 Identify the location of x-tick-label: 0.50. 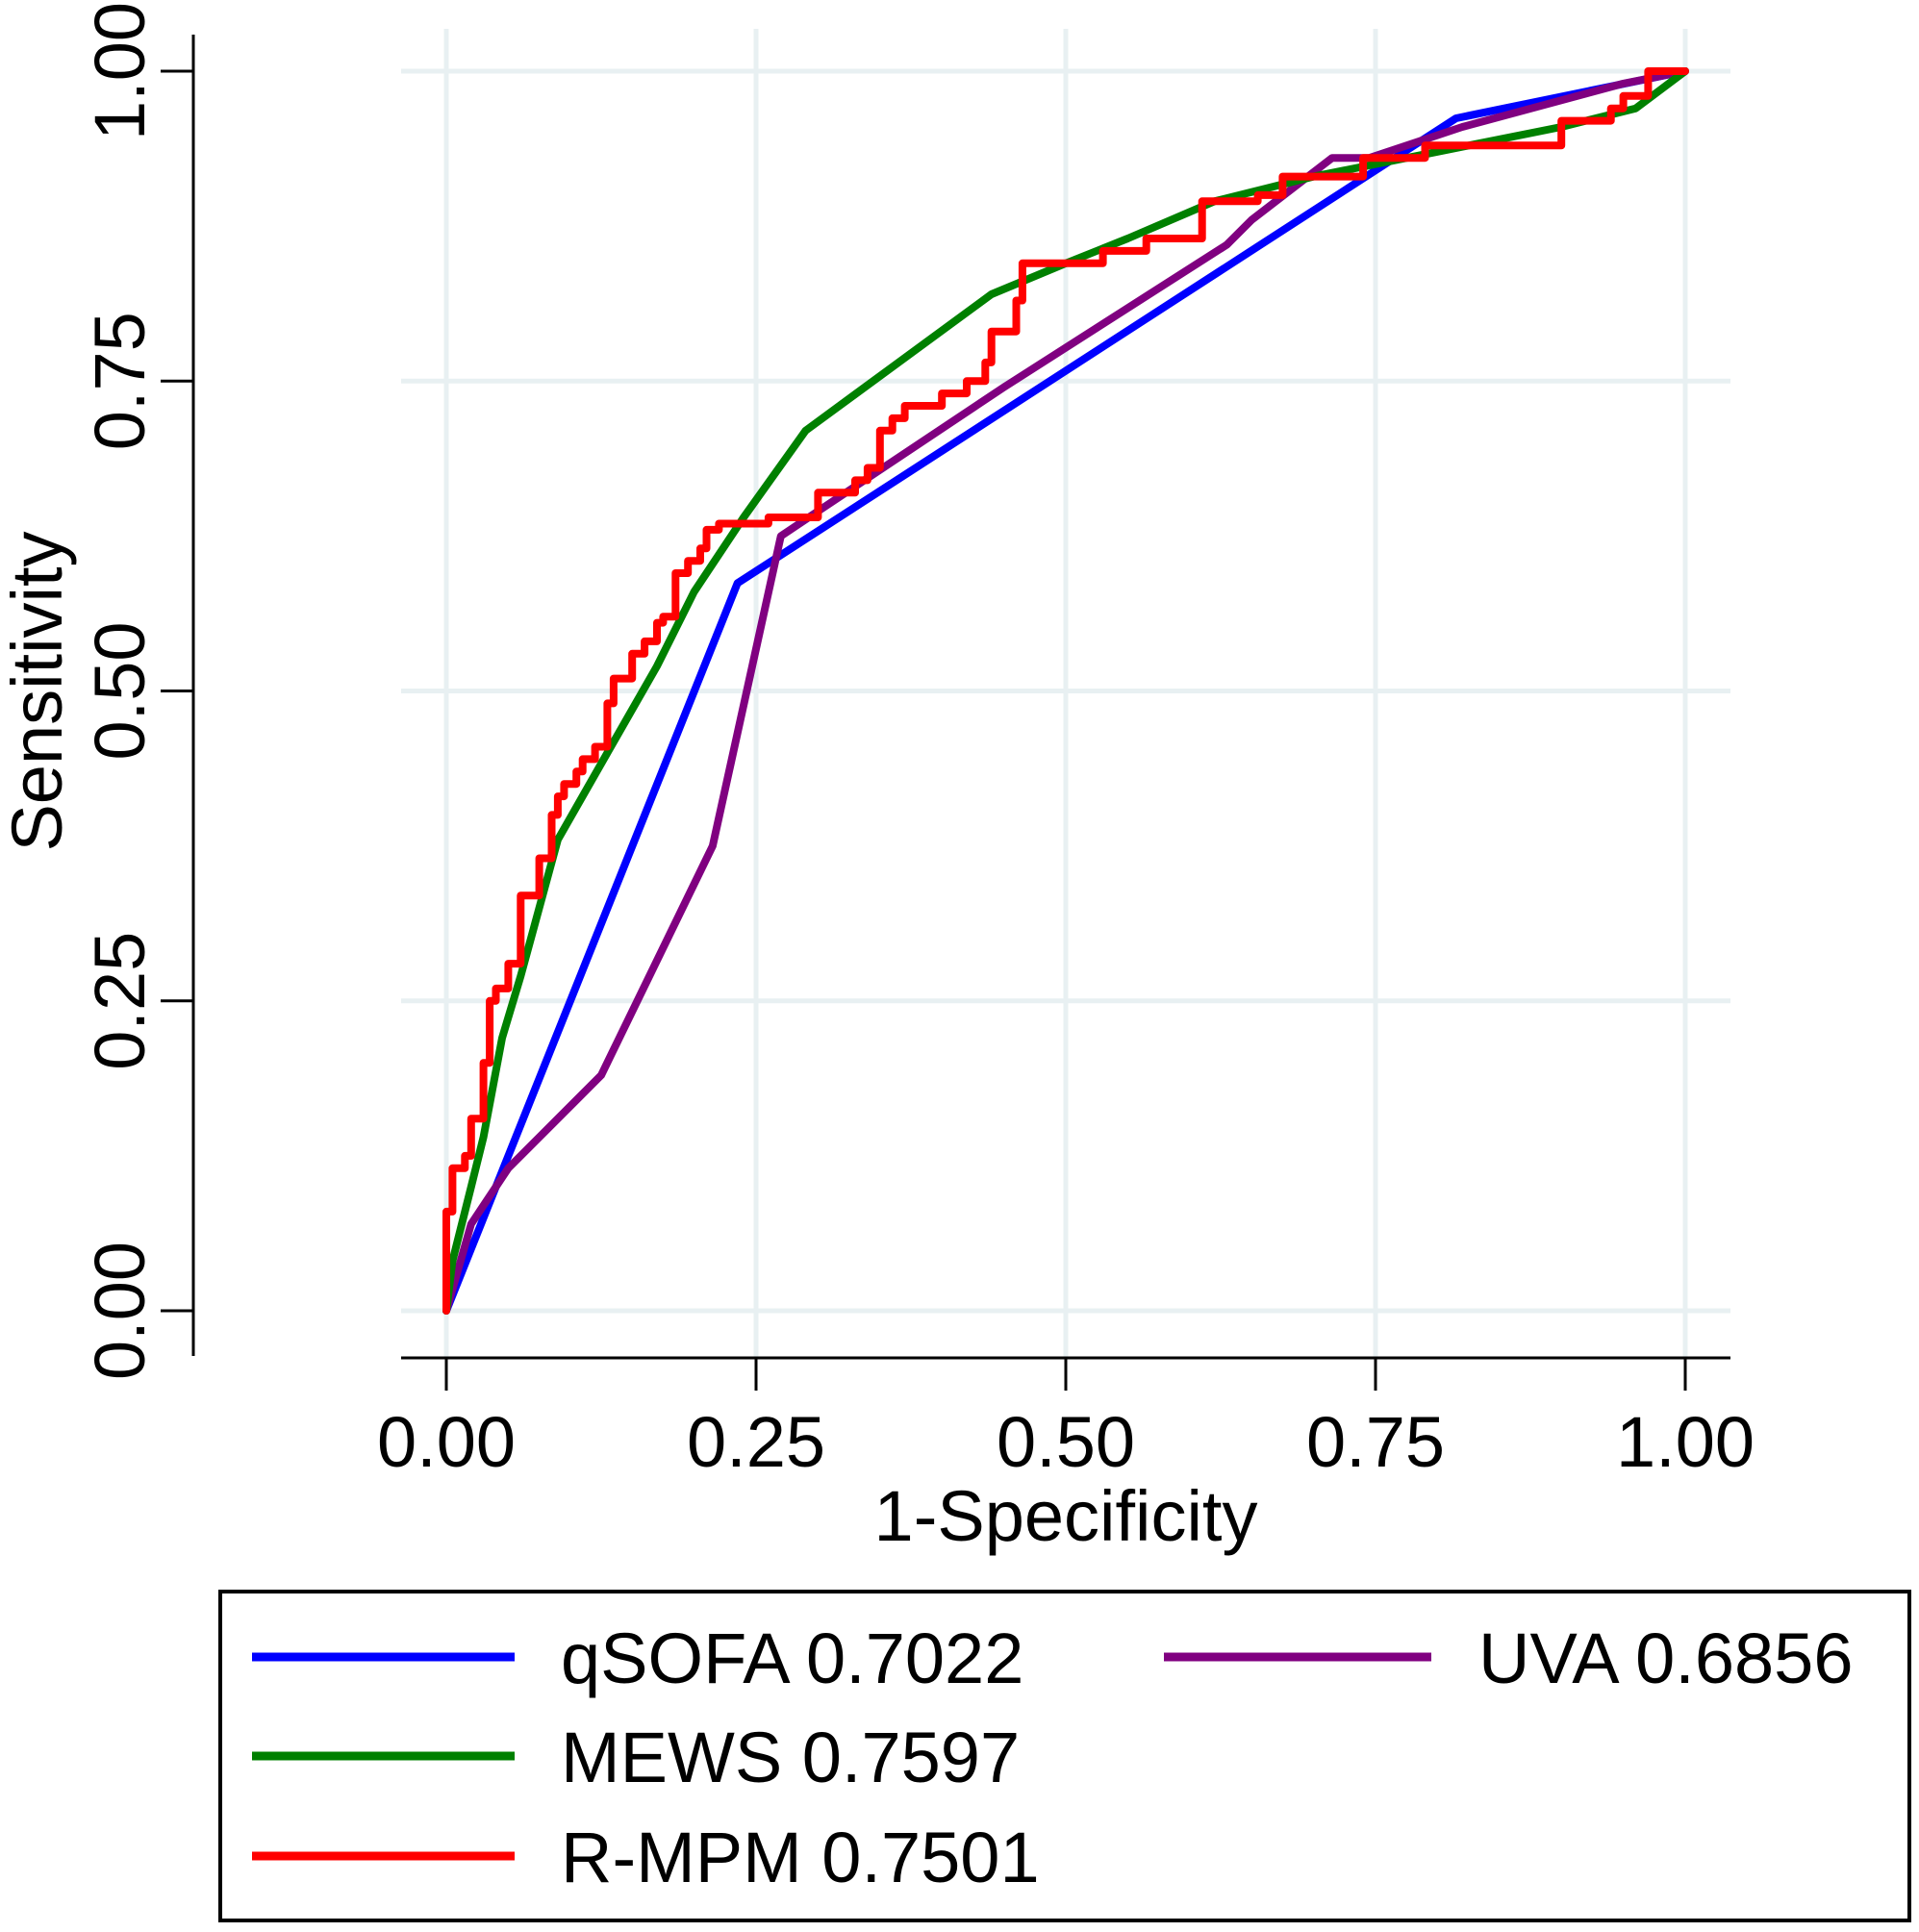
(1066, 1442).